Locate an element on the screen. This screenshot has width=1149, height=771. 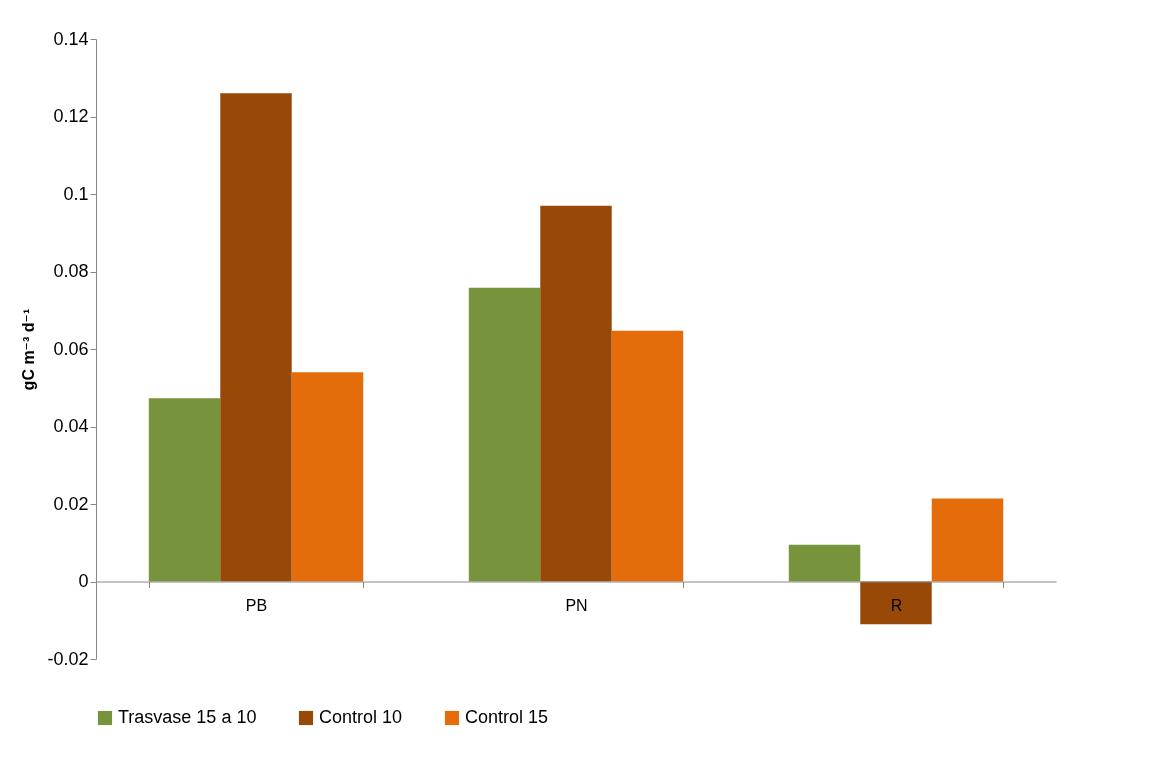
y-tick-label: 0.06 is located at coordinates (71, 348).